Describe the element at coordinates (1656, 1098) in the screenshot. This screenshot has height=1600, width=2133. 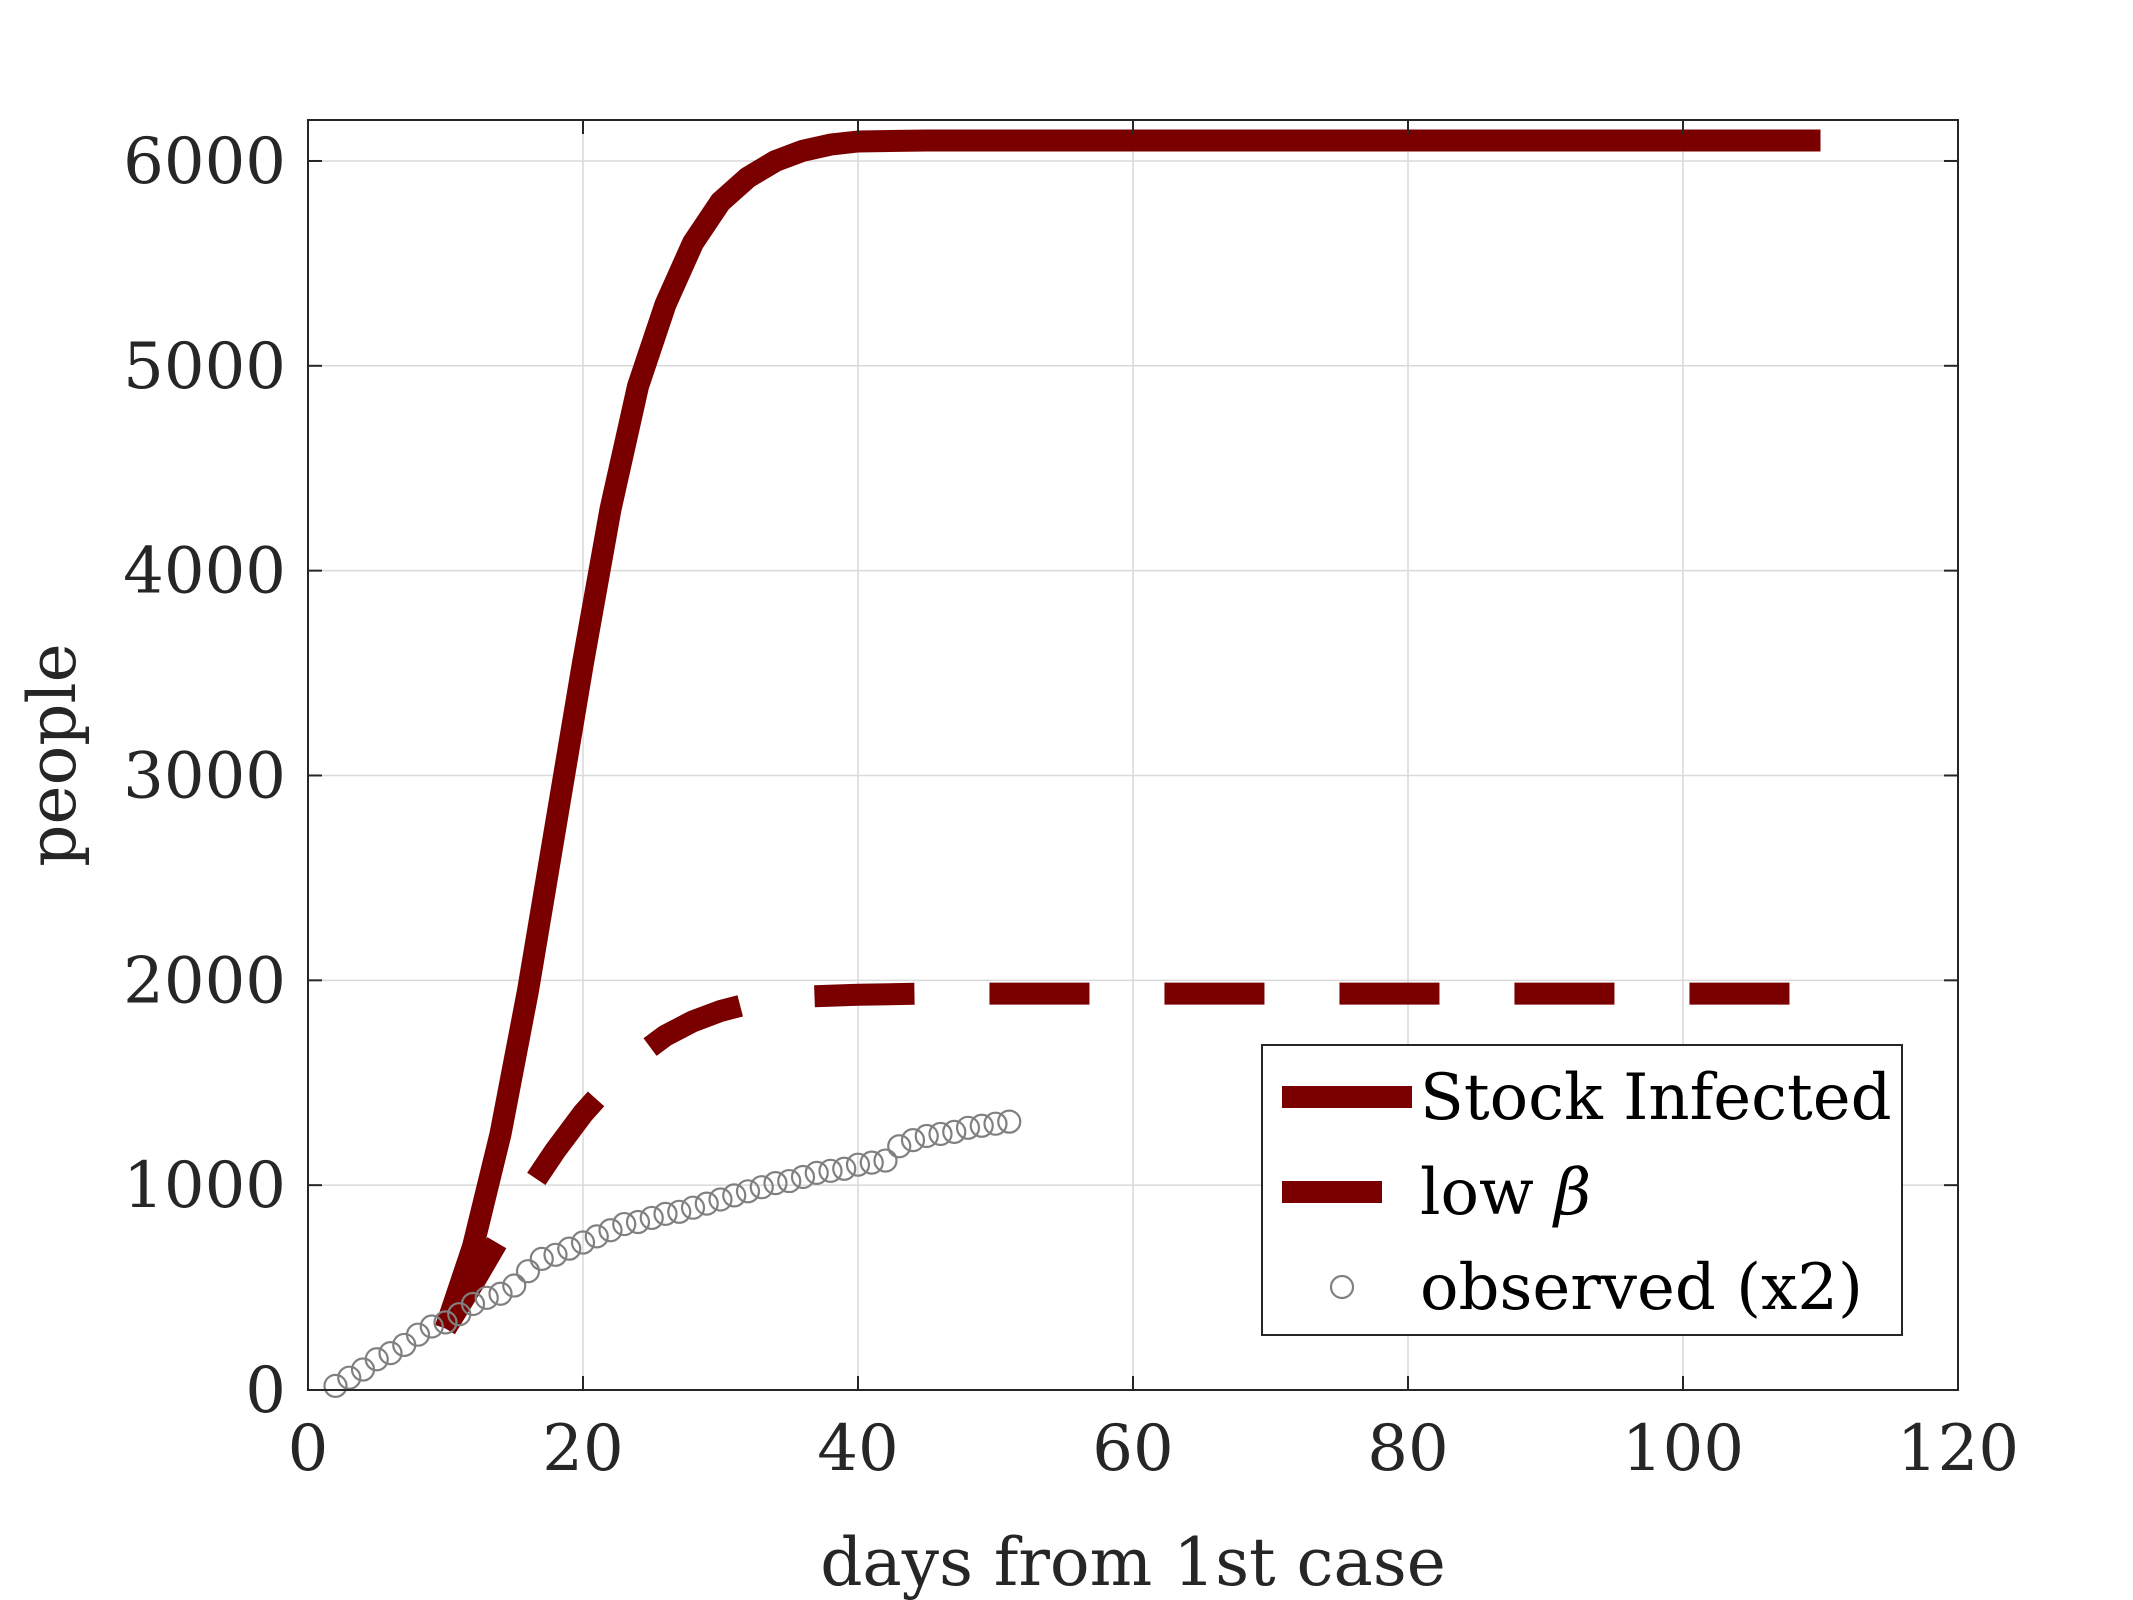
I see `legend-label-stock-infected: Stock Infected` at that location.